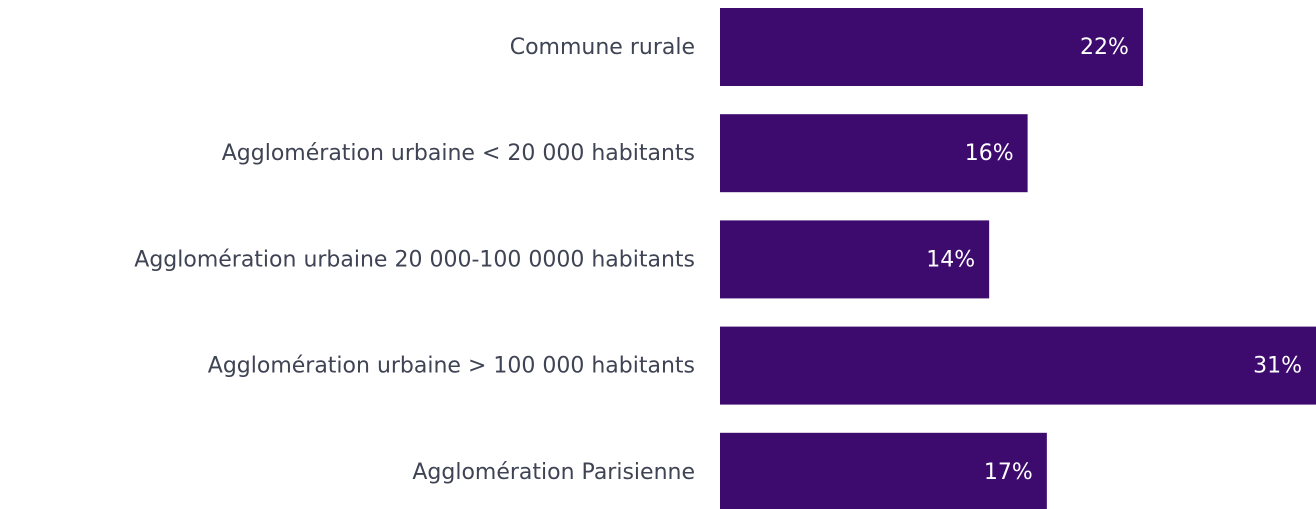  Describe the element at coordinates (989, 153) in the screenshot. I see `value-label: 16%` at that location.